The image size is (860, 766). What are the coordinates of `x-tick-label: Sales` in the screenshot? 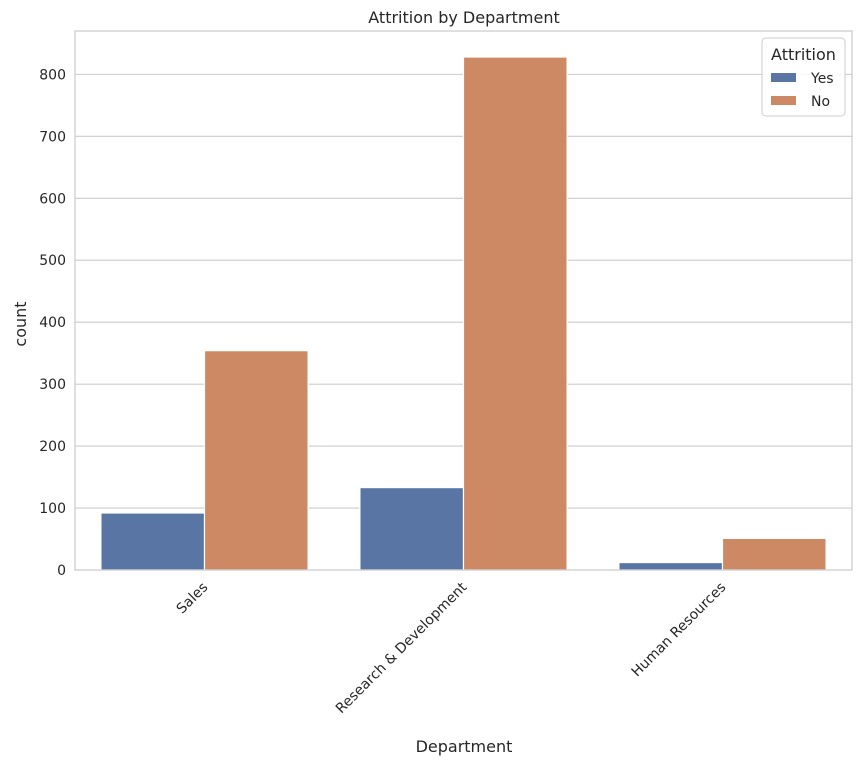 It's located at (193, 599).